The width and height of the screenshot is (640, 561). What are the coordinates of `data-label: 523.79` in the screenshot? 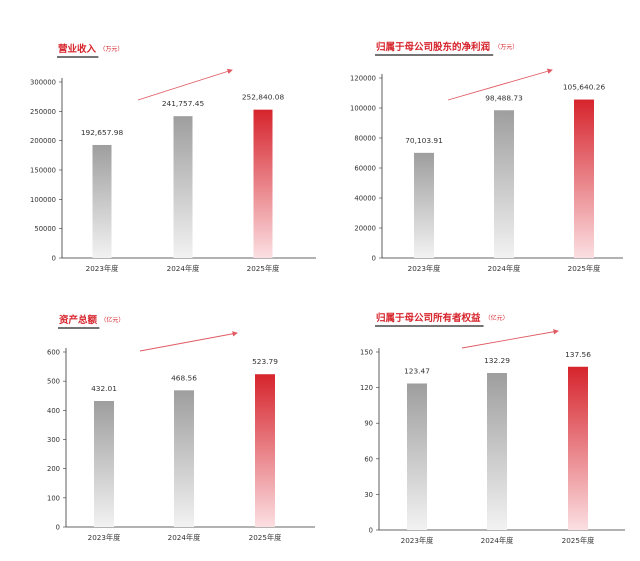 It's located at (265, 361).